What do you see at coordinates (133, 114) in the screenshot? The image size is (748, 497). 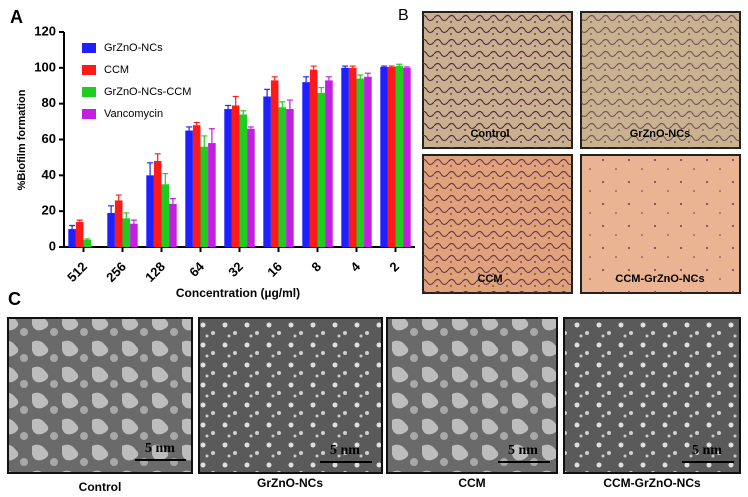 I see `legend-label: Vancomycin` at bounding box center [133, 114].